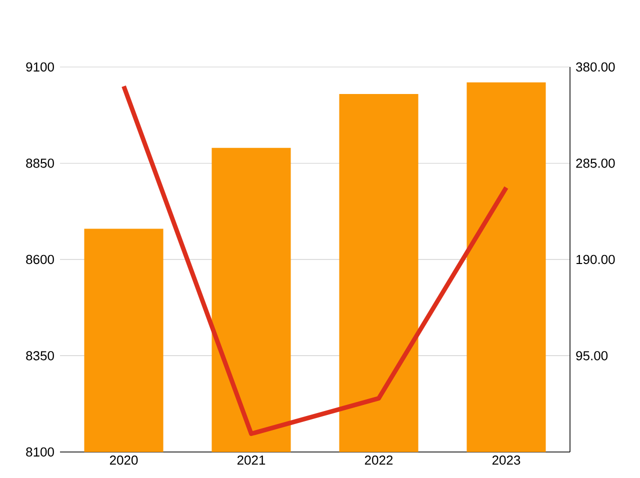 The width and height of the screenshot is (640, 478). What do you see at coordinates (506, 460) in the screenshot?
I see `x-tick-label: 2023` at bounding box center [506, 460].